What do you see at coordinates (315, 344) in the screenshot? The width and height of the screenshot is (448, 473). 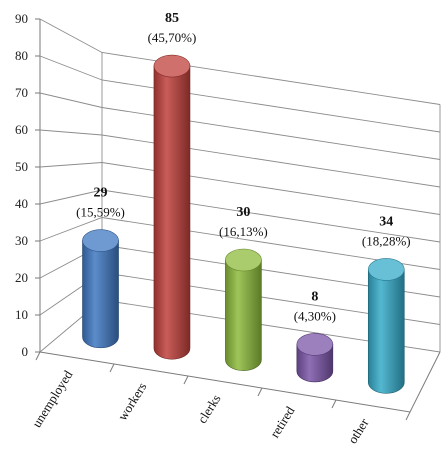 I see `bar-top-retired` at bounding box center [315, 344].